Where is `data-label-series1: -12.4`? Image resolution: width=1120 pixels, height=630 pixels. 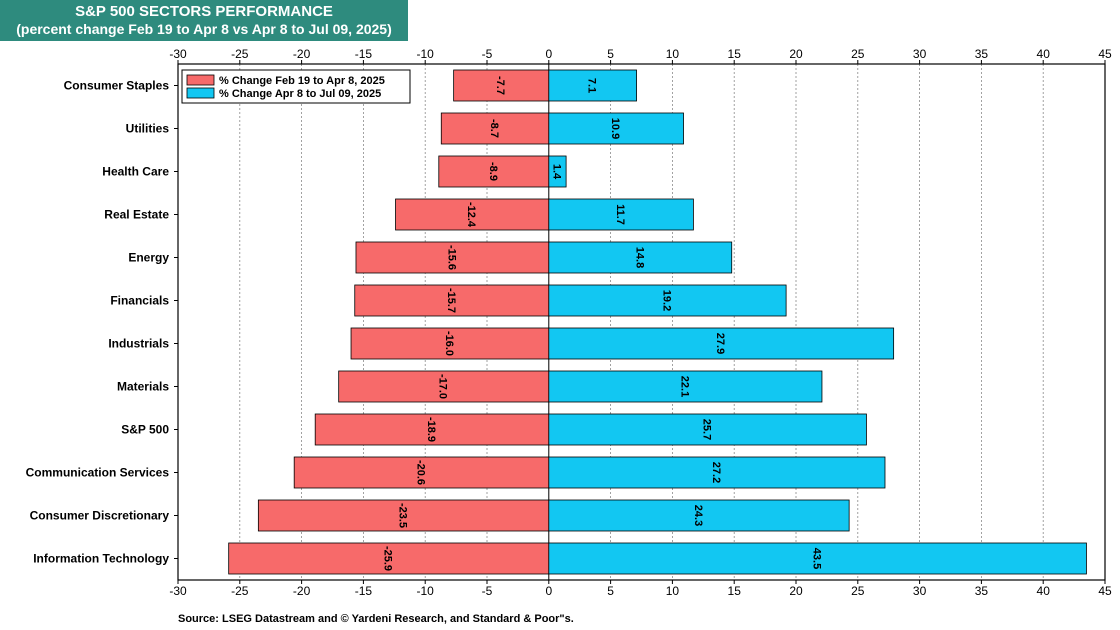 data-label-series1: -12.4 is located at coordinates (471, 215).